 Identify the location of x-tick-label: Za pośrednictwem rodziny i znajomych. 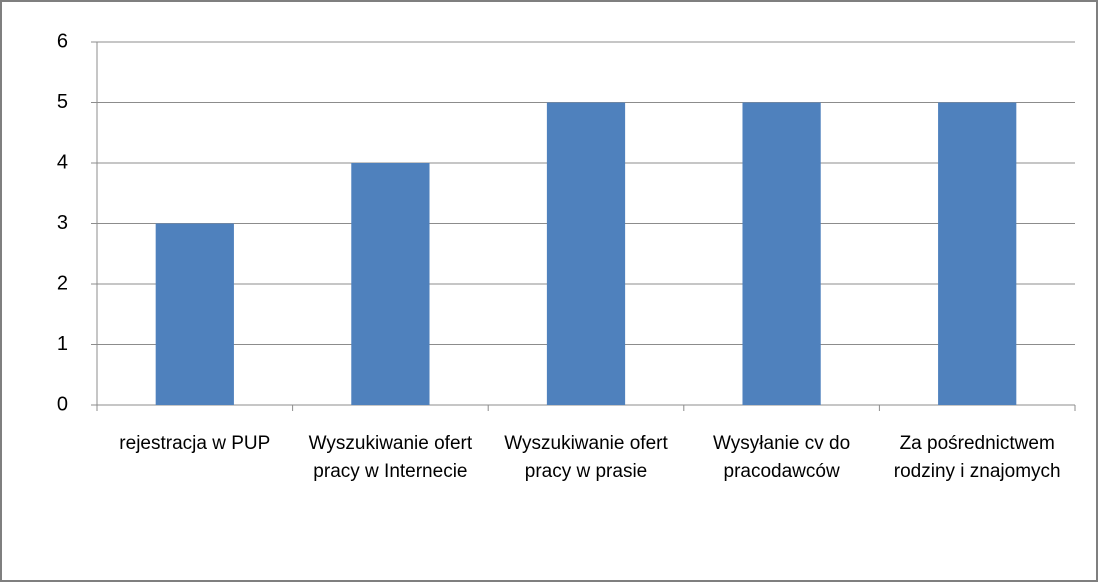
(977, 457).